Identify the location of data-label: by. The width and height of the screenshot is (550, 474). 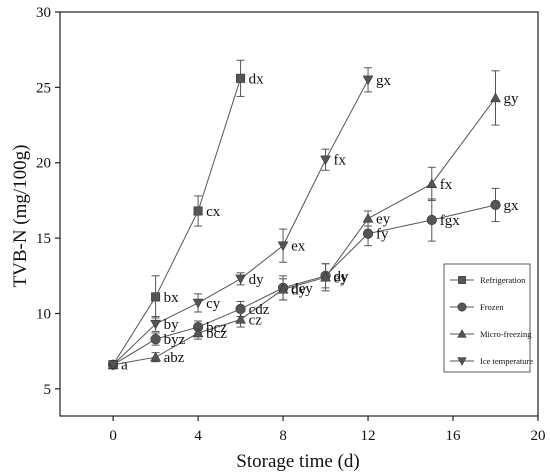
(172, 325).